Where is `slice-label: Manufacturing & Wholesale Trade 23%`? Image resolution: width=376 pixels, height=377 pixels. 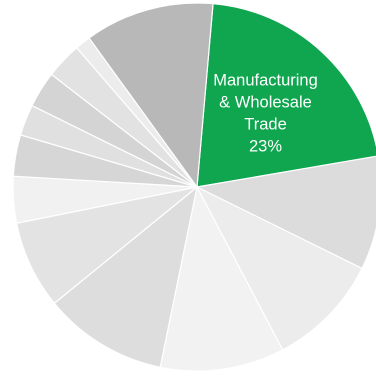 slice-label: Manufacturing & Wholesale Trade 23% is located at coordinates (265, 114).